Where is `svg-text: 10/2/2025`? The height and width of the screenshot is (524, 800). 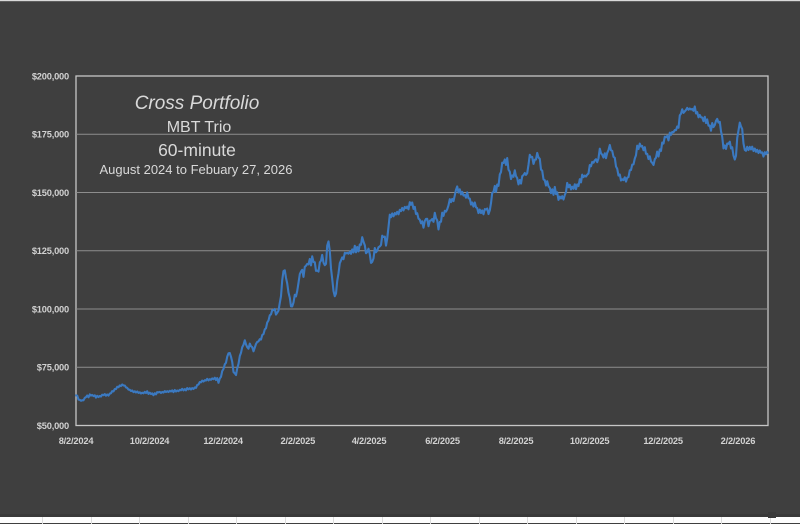 svg-text: 10/2/2025 is located at coordinates (590, 441).